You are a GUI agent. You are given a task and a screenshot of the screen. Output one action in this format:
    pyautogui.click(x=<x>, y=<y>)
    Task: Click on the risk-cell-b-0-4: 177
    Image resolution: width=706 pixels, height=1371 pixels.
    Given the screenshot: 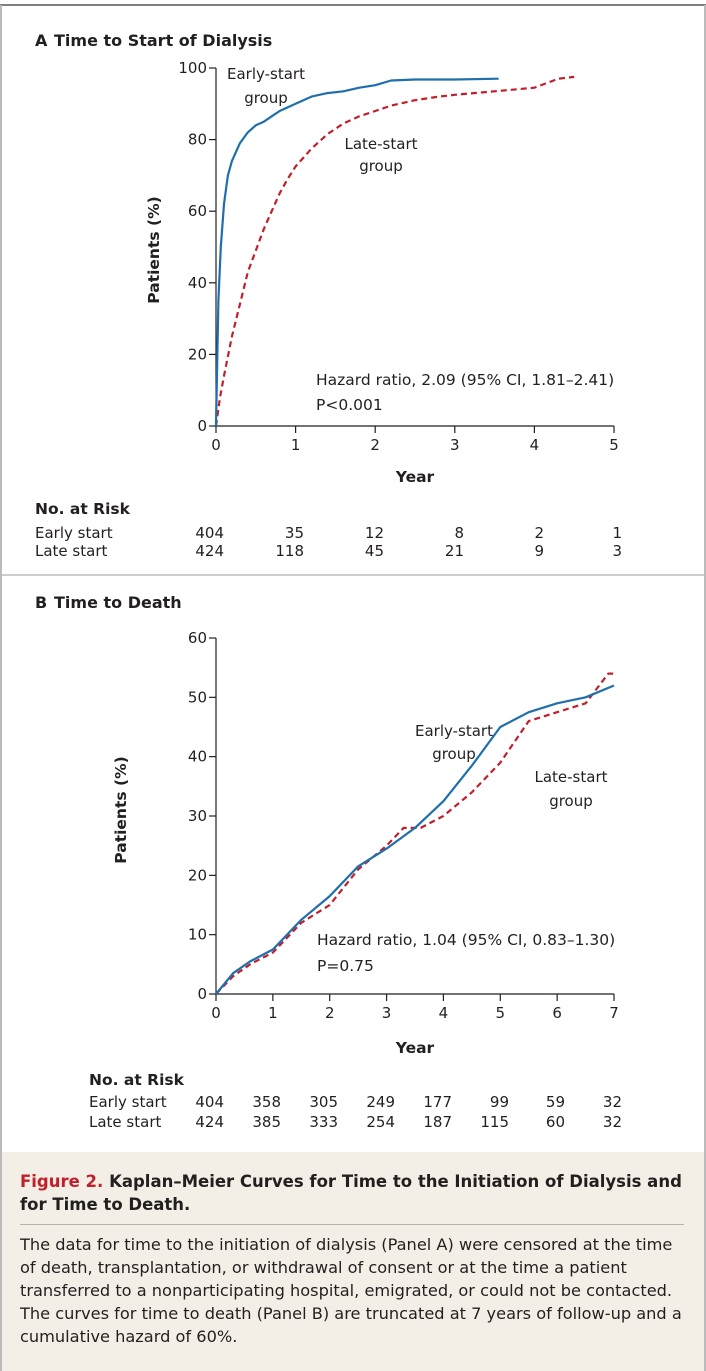 What is the action you would take?
    pyautogui.click(x=437, y=1102)
    